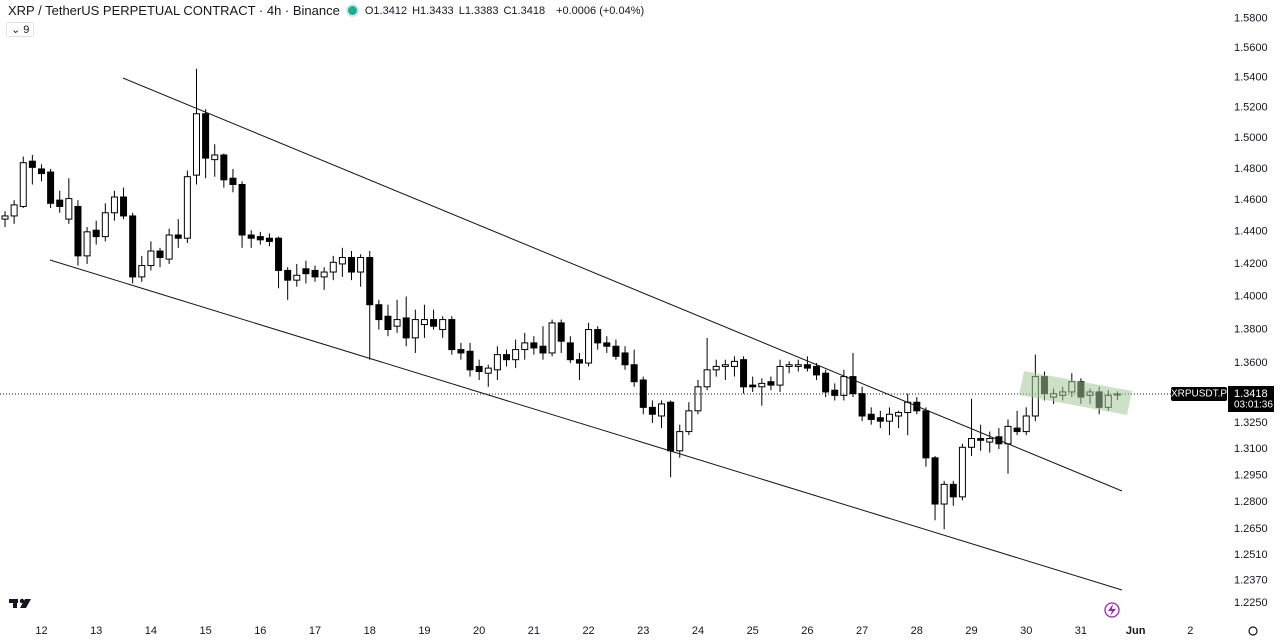 The width and height of the screenshot is (1280, 641). I want to click on y-tick-label: 1.2800, so click(1251, 502).